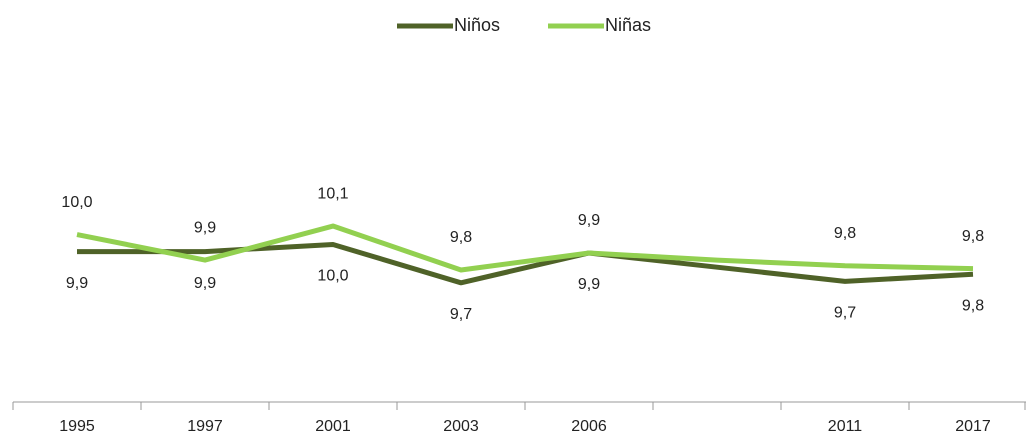  Describe the element at coordinates (477, 25) in the screenshot. I see `legend-label: Niños` at that location.